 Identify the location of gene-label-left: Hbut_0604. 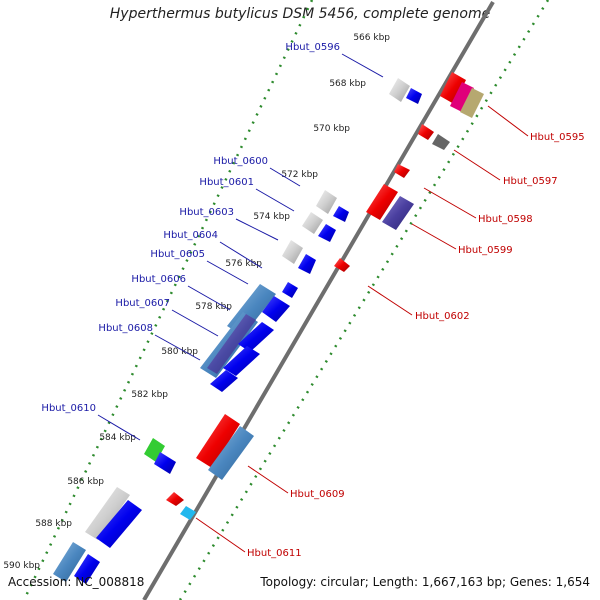
(190, 235).